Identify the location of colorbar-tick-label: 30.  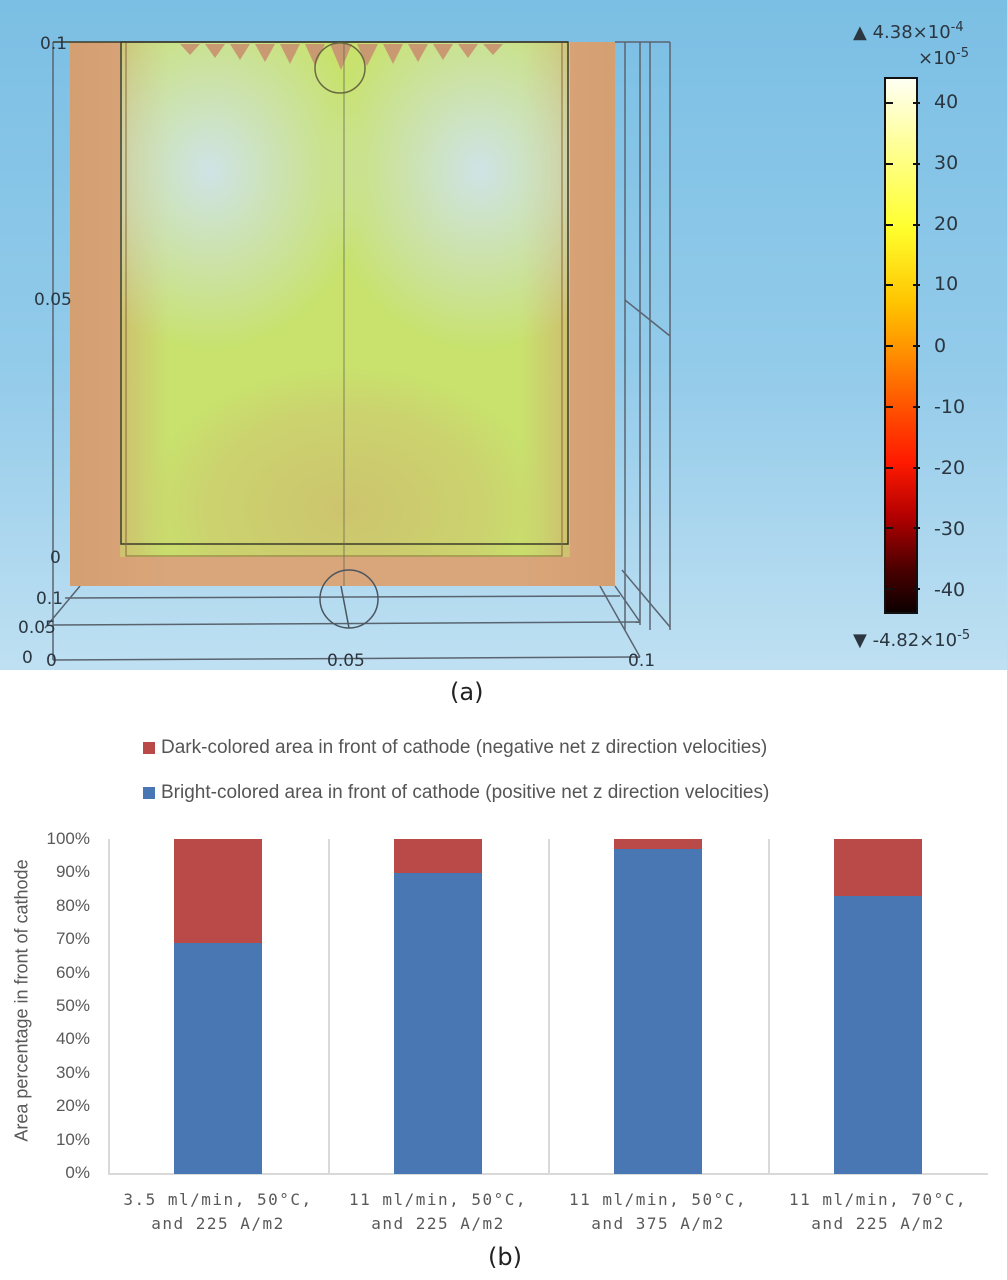
(946, 163).